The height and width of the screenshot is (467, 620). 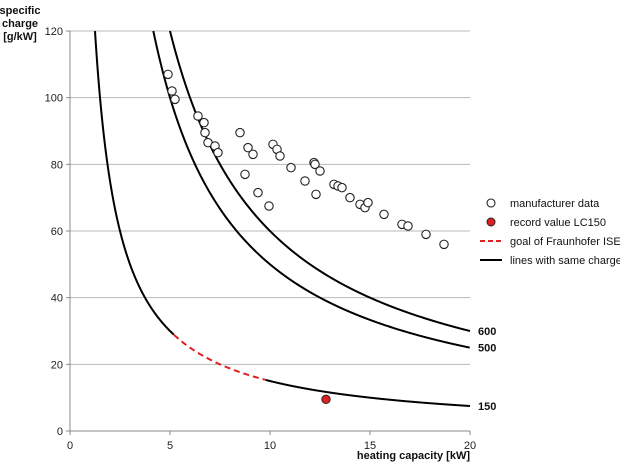 I want to click on charge-curve-150-left, so click(x=134, y=183).